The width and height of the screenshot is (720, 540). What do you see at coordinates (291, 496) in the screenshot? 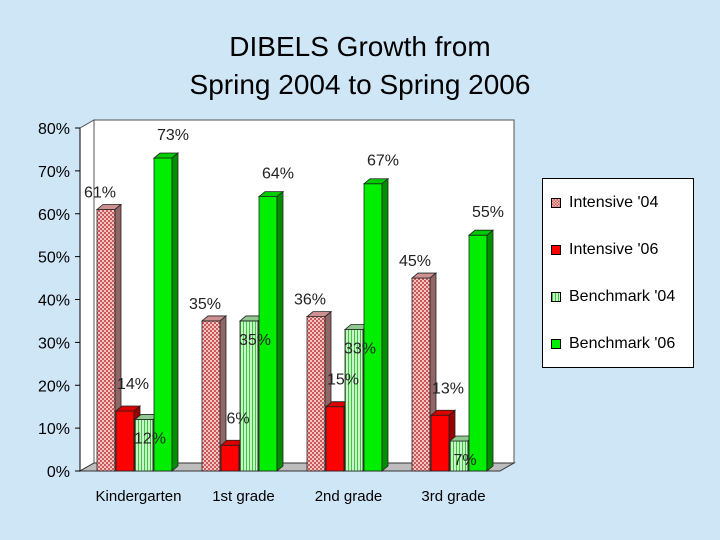
I see `x-axis: Kindergarten 1st grade 2nd grade 3rd grade` at bounding box center [291, 496].